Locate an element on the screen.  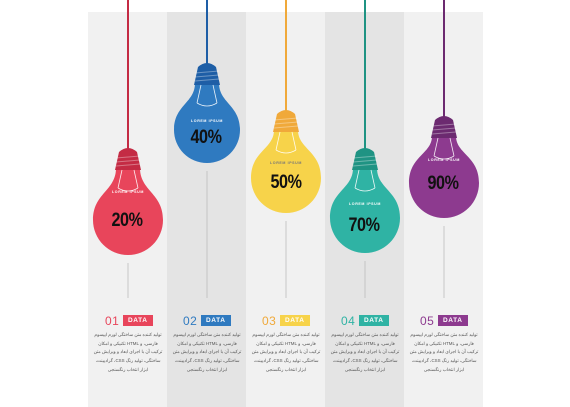
item-2-tag: DATA is located at coordinates (216, 320).